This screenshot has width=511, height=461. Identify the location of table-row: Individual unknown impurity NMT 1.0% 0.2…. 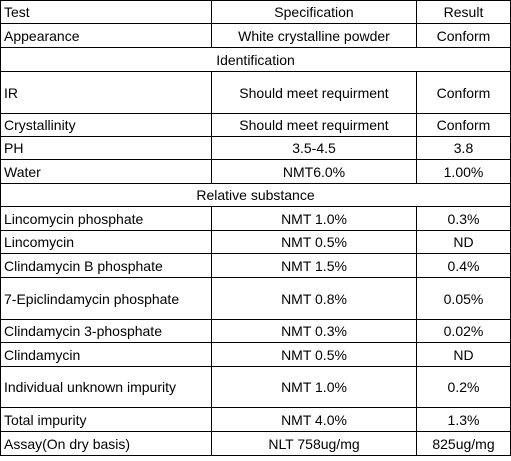
(255, 387).